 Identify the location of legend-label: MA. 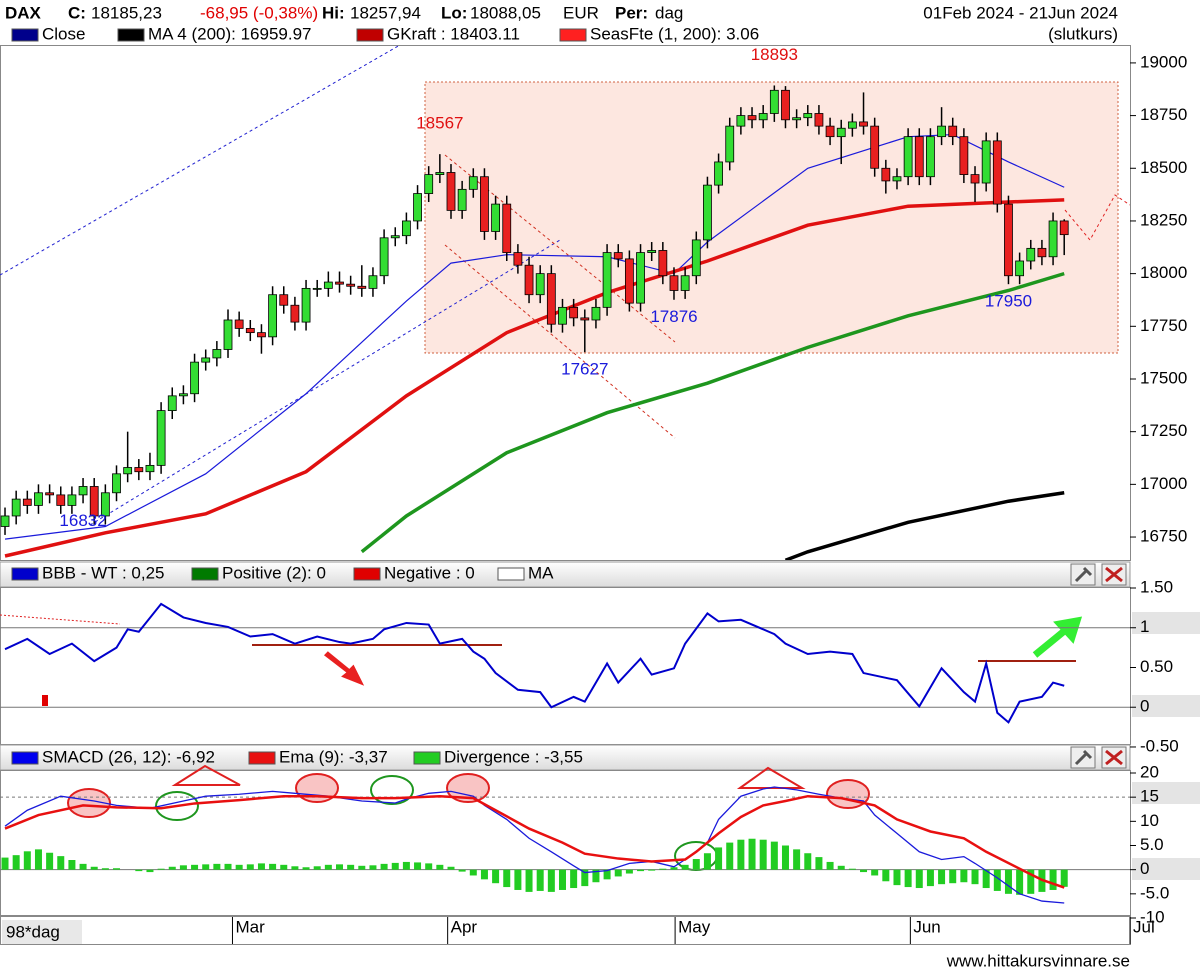
(541, 572).